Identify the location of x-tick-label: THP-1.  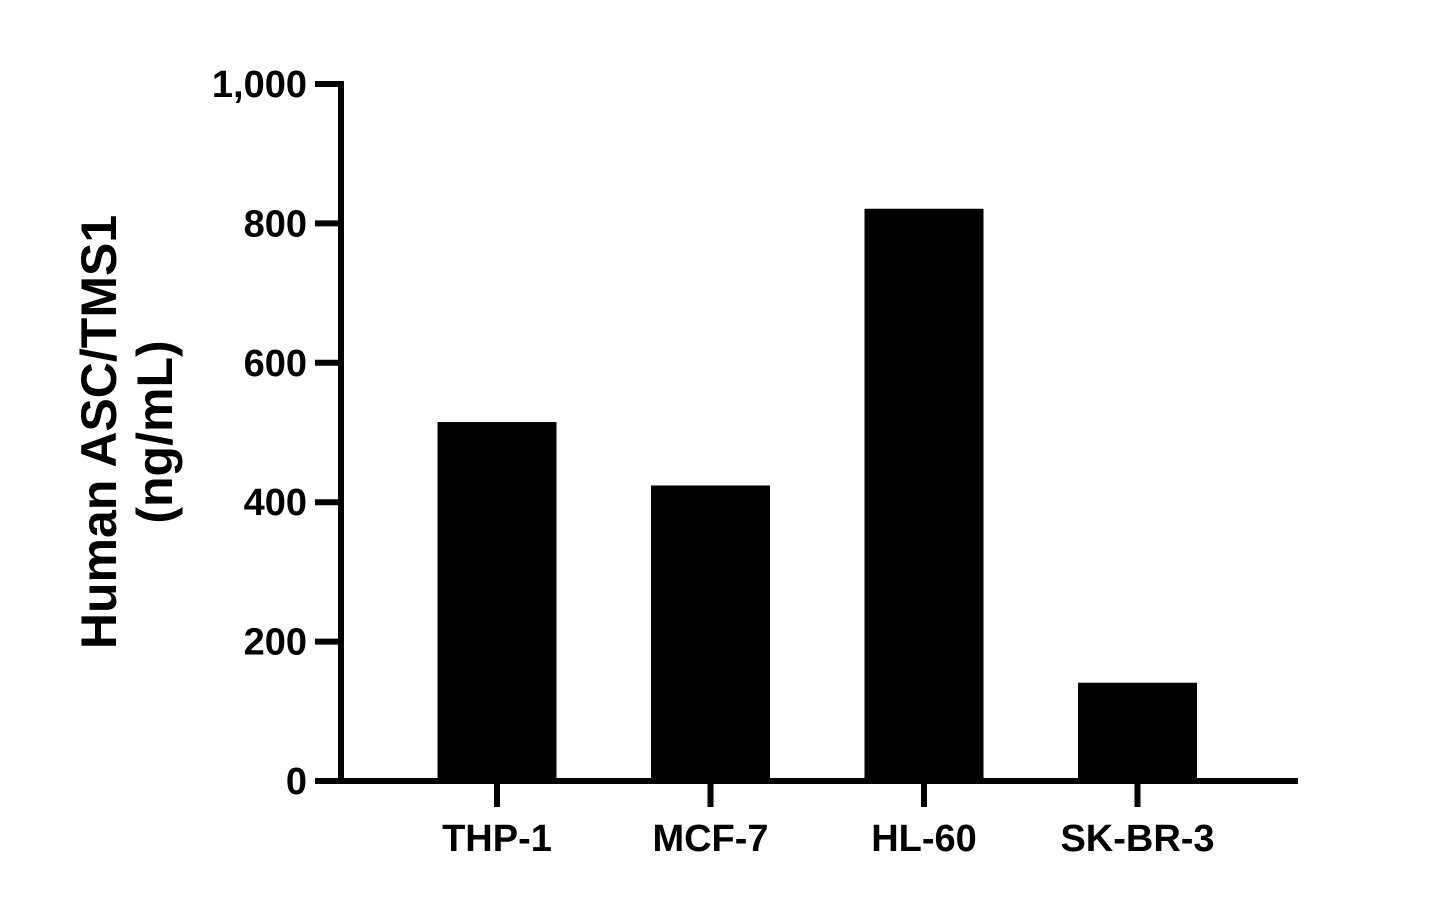
(497, 839).